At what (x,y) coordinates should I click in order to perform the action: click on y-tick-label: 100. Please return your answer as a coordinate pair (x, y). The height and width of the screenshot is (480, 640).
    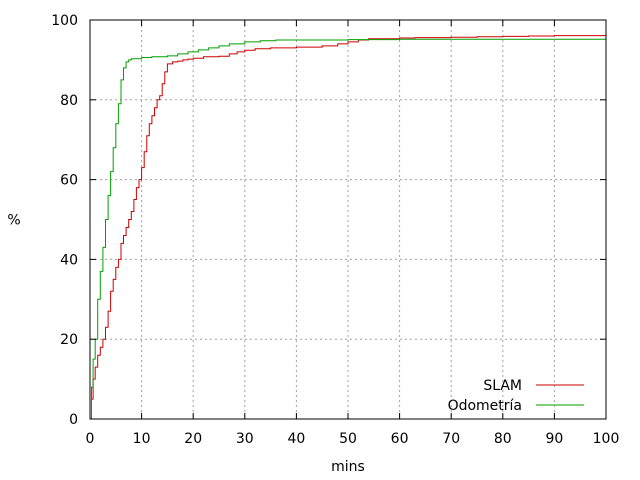
    Looking at the image, I should click on (64, 21).